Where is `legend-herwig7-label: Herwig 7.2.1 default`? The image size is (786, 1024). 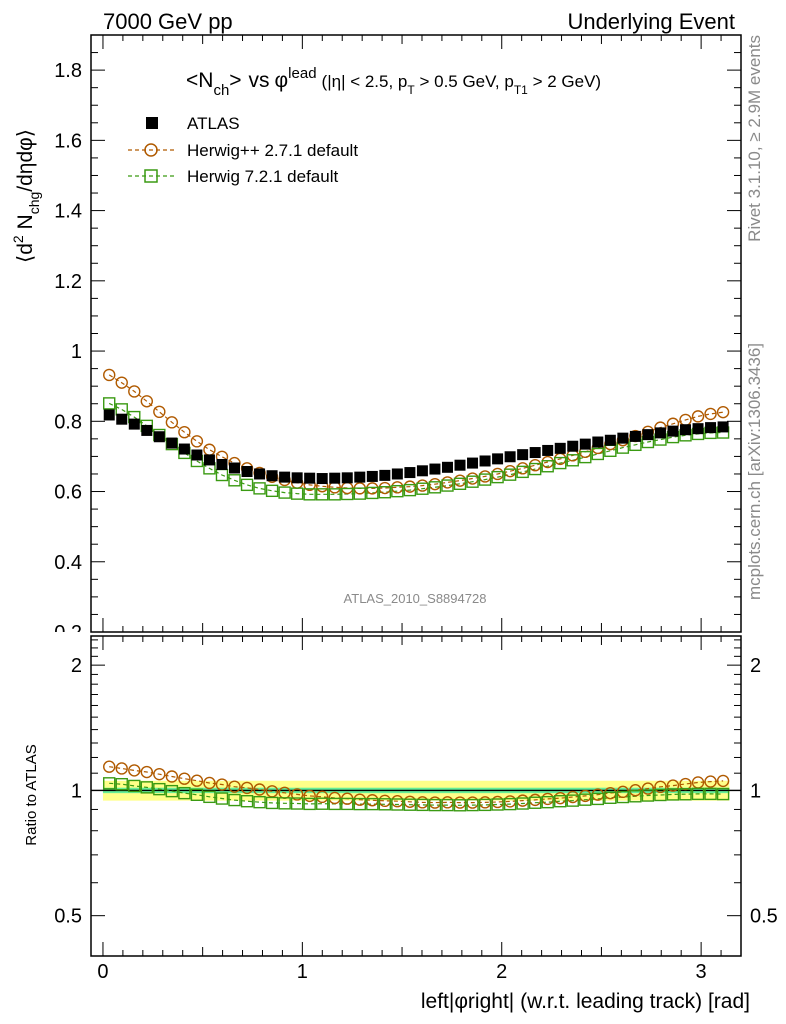
legend-herwig7-label: Herwig 7.2.1 default is located at coordinates (262, 176).